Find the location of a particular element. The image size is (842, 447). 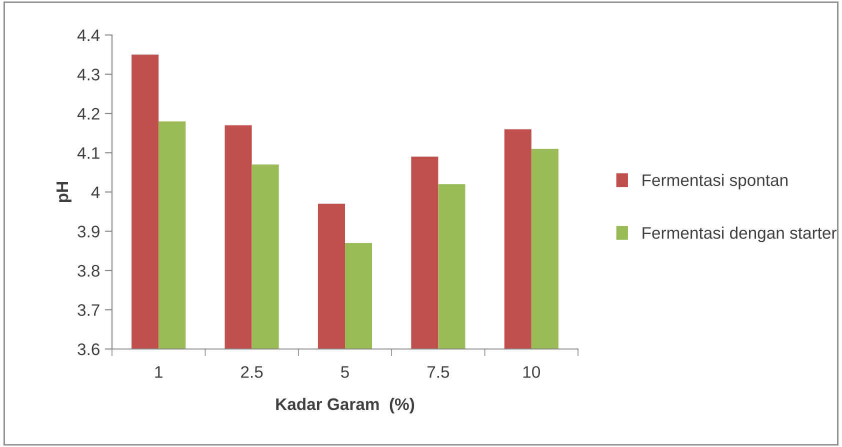

y-tick-label: 4 is located at coordinates (95, 192).